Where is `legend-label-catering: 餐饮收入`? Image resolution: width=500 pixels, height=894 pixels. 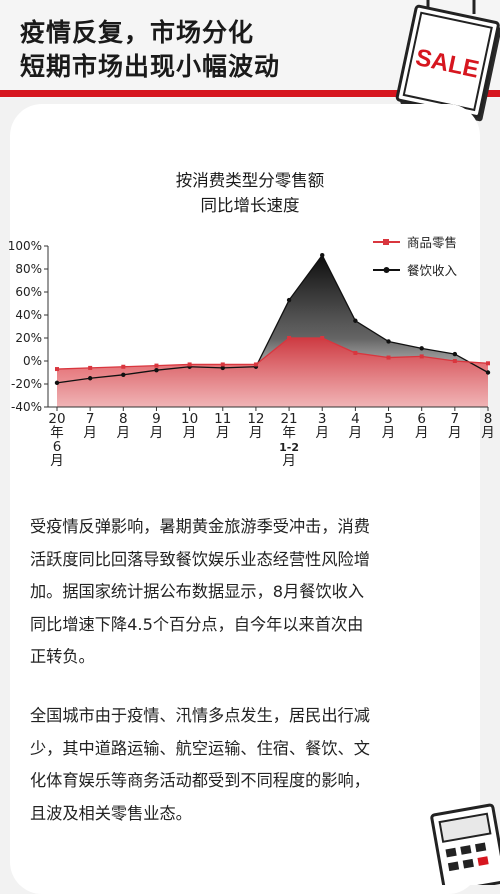 legend-label-catering: 餐饮收入 is located at coordinates (432, 270).